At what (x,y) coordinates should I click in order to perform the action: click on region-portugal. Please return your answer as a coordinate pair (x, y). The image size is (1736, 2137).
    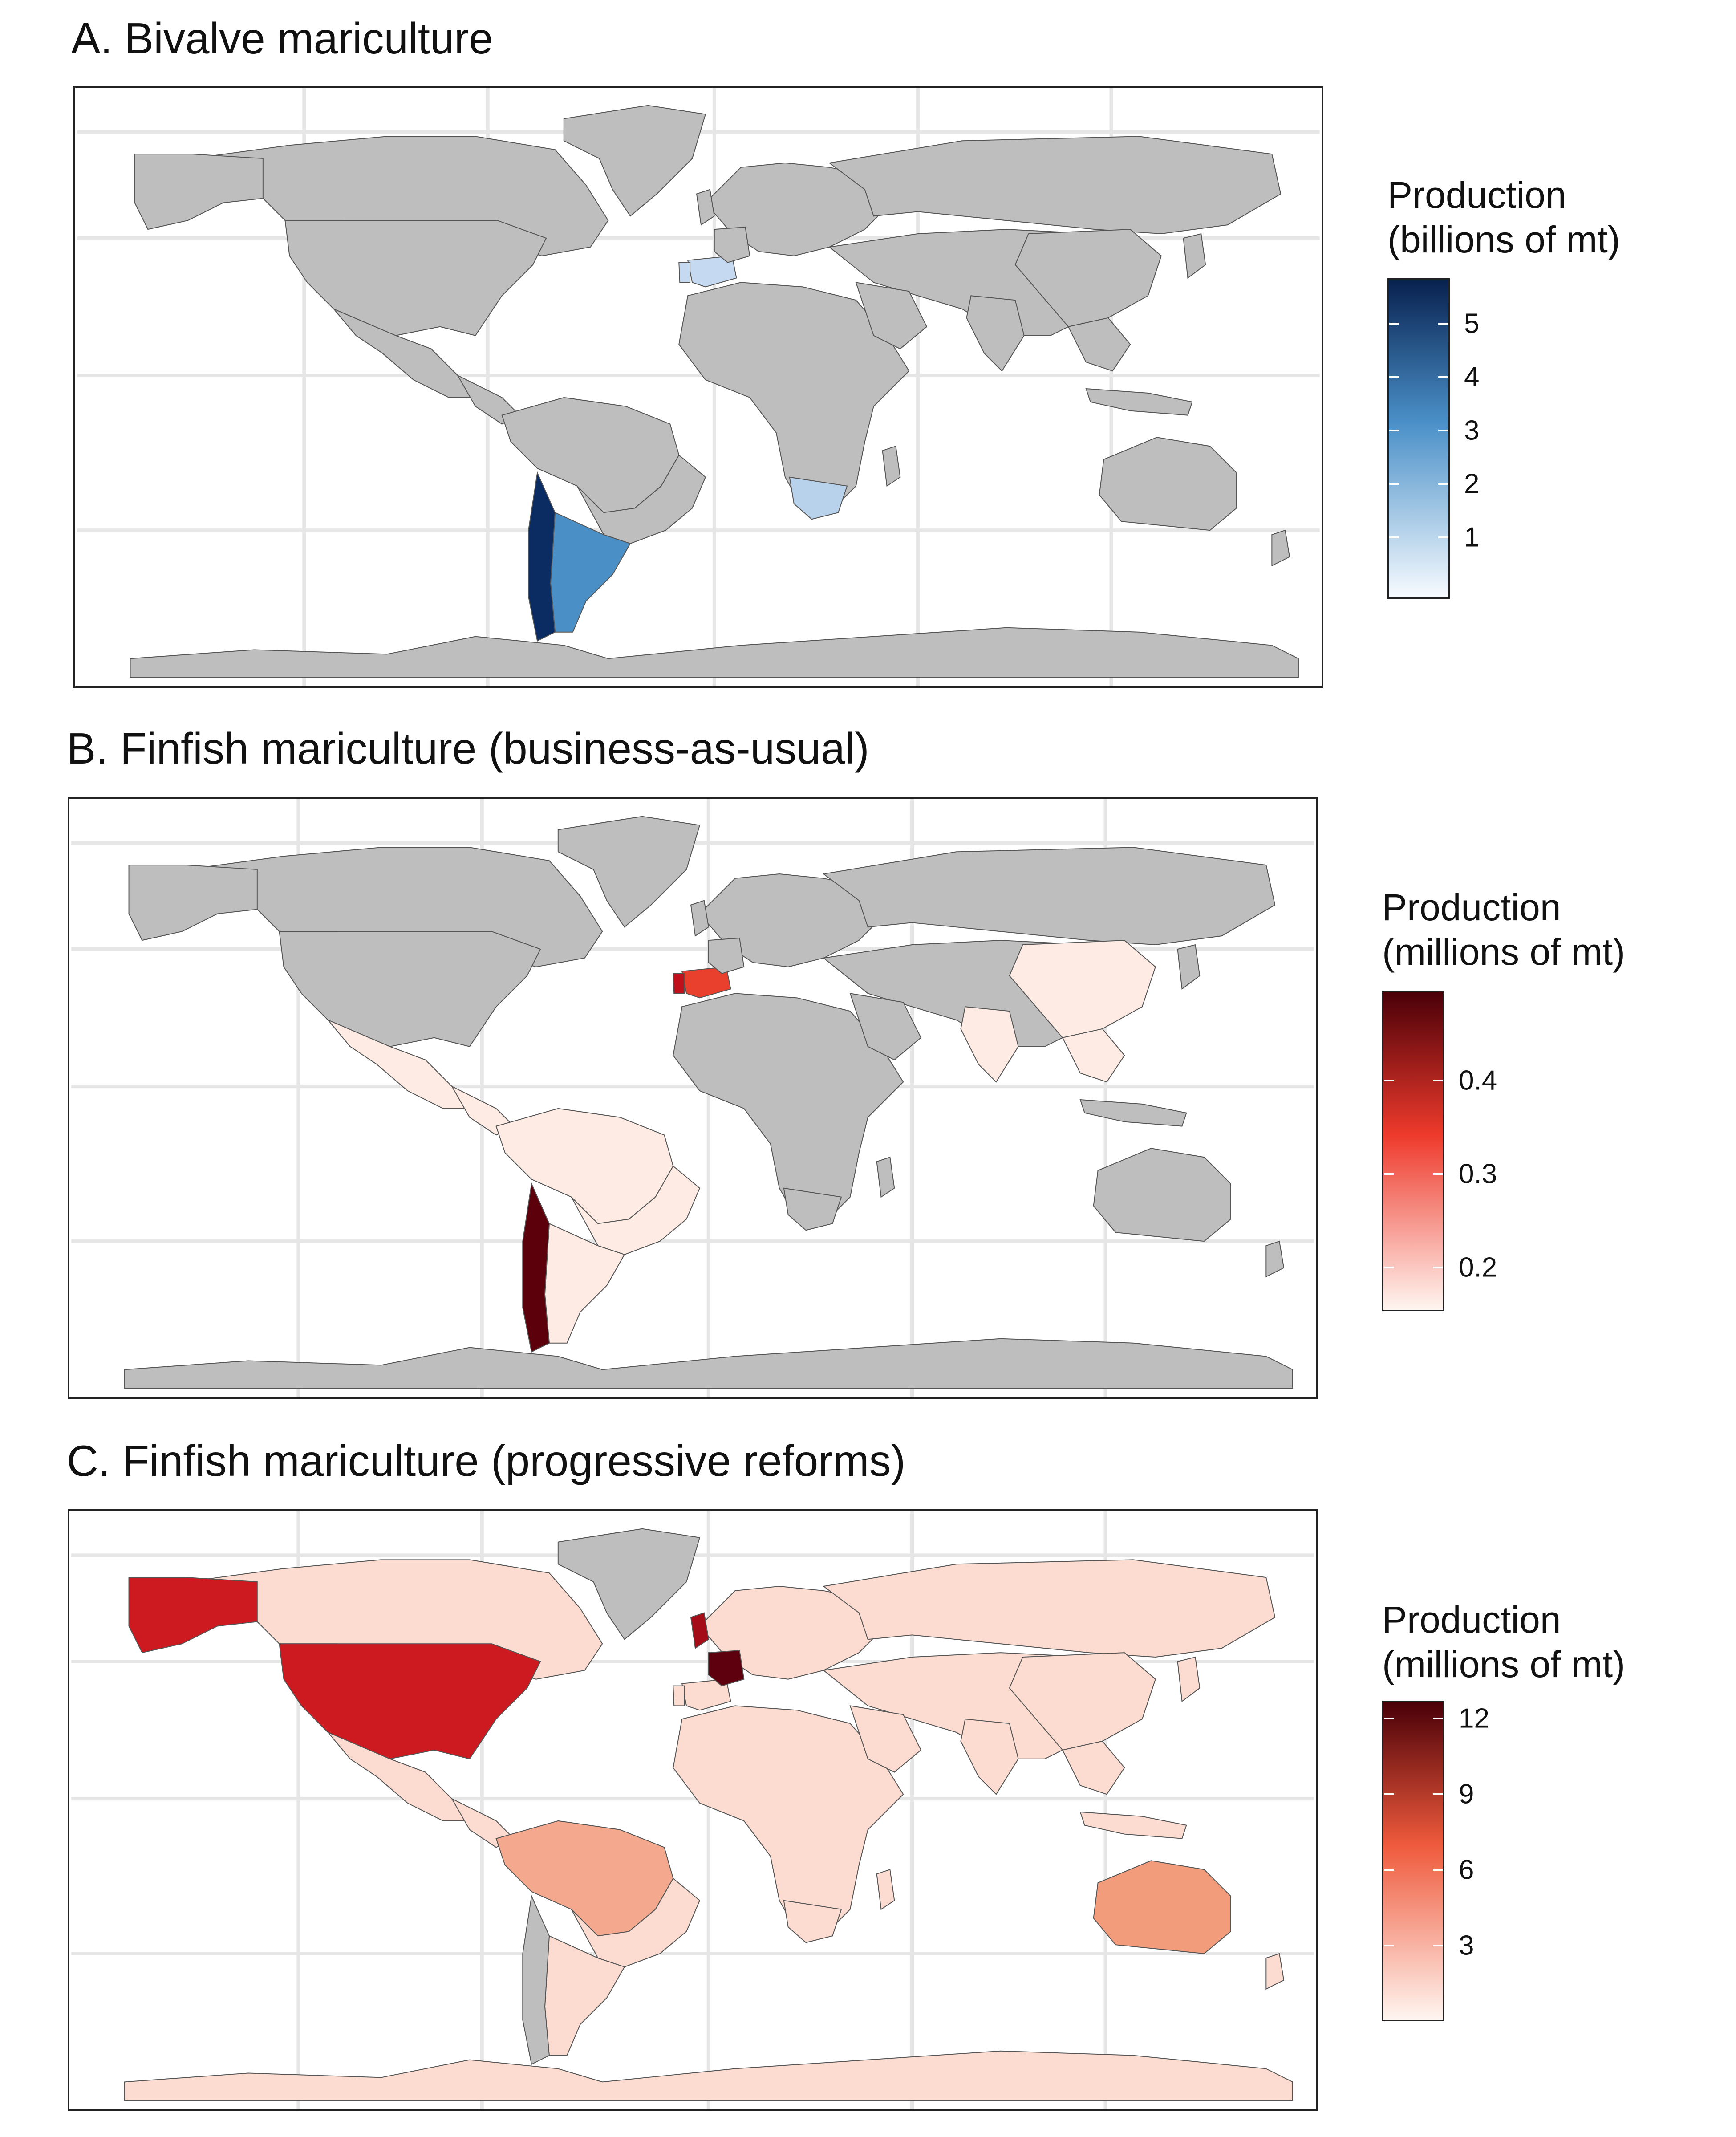
    Looking at the image, I should click on (679, 983).